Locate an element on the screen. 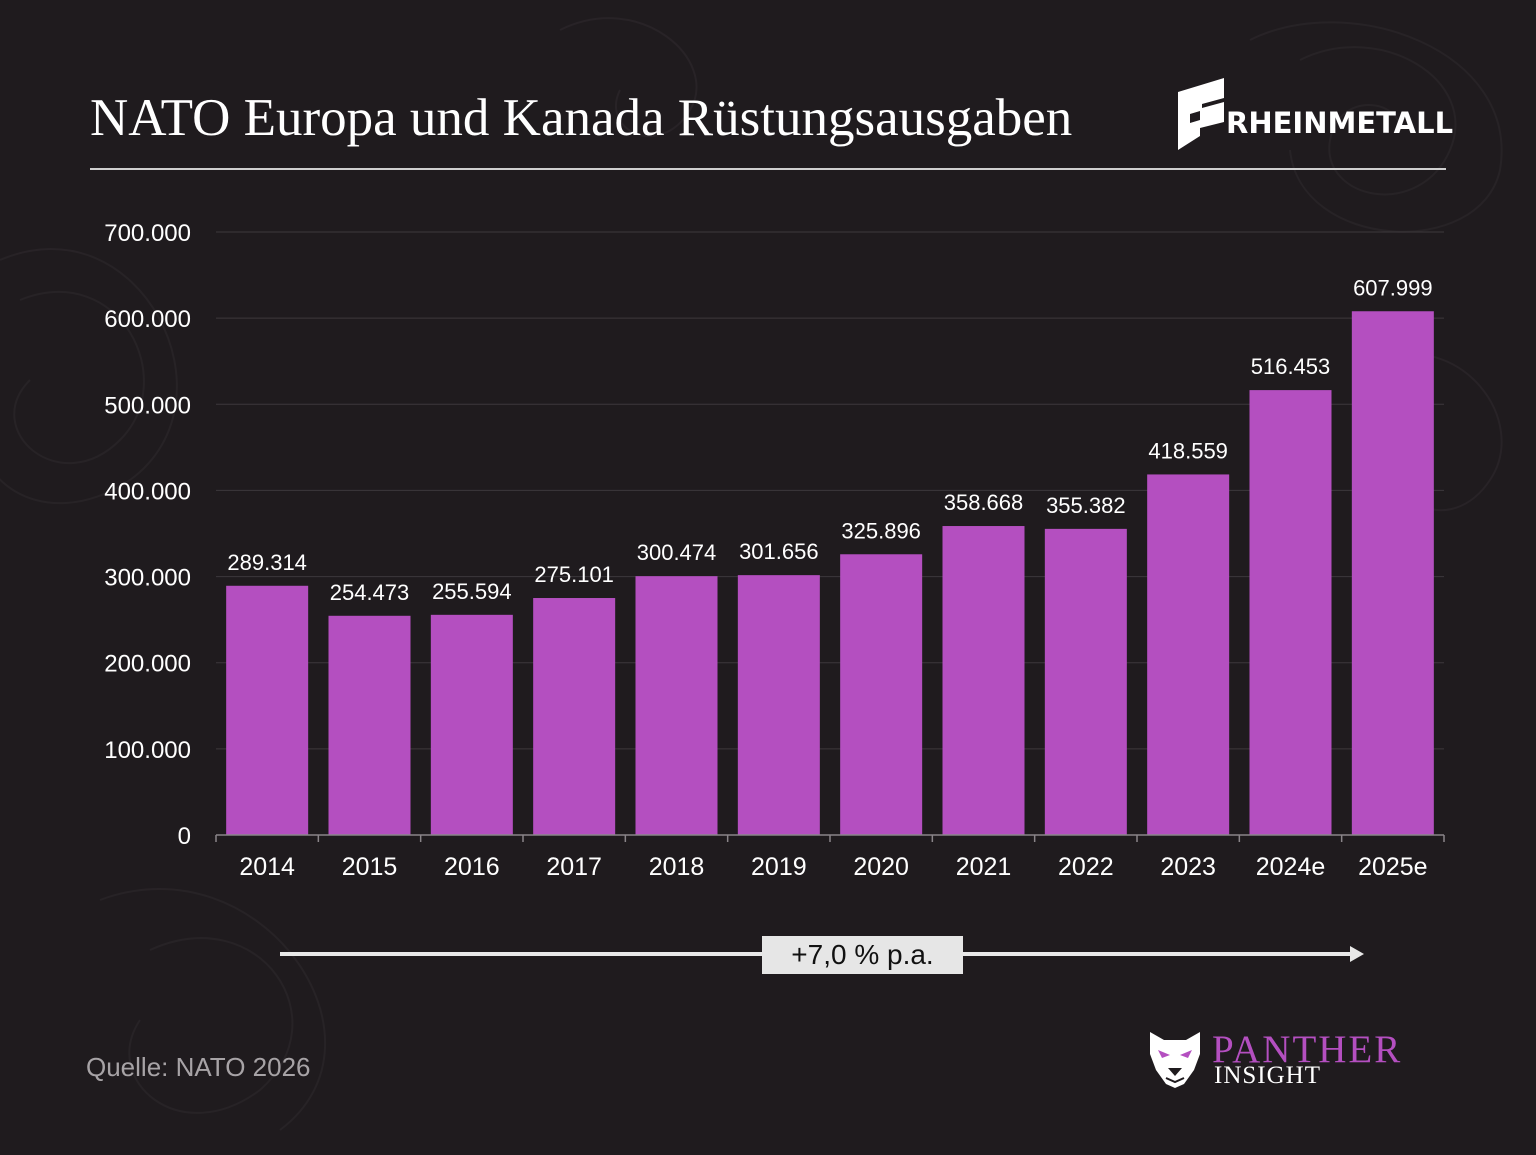 The width and height of the screenshot is (1536, 1155). page-title: NATO Europa und Kanada Rüstungsausgaben is located at coordinates (581, 118).